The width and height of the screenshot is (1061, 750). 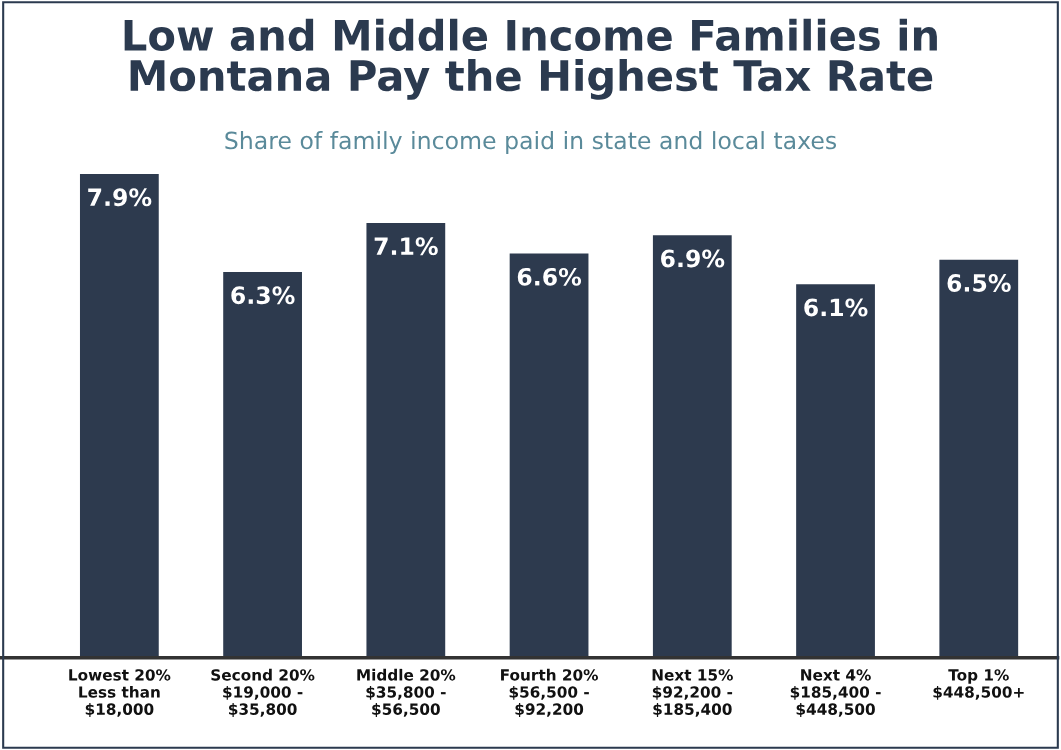 What do you see at coordinates (263, 295) in the screenshot?
I see `data-label: 6.3%` at bounding box center [263, 295].